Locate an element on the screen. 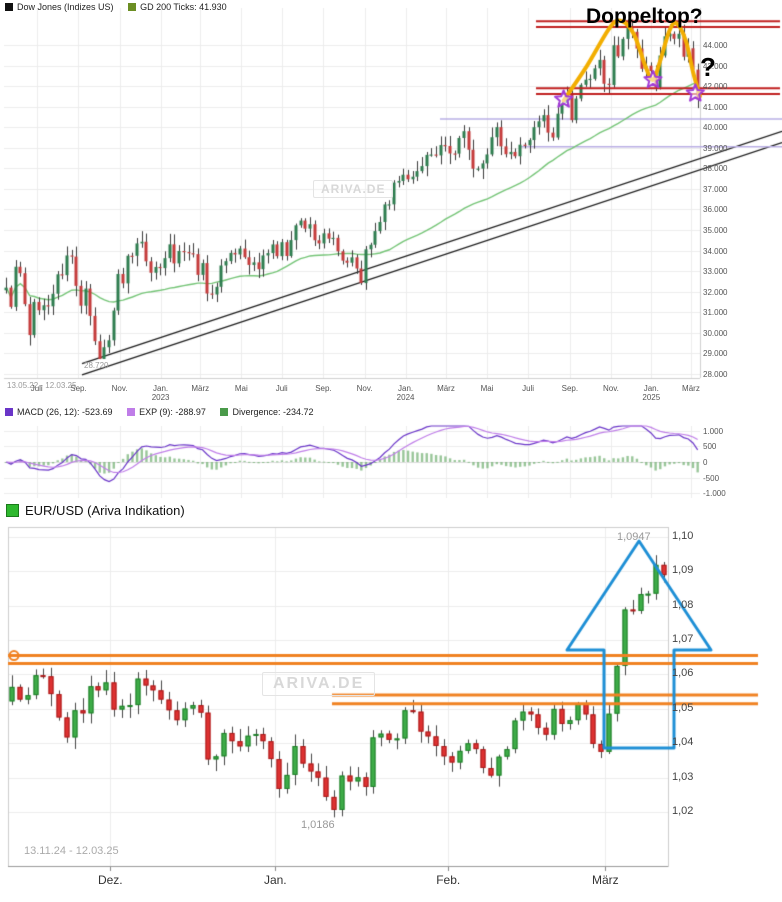  macd-signal-swatch is located at coordinates (131, 412).